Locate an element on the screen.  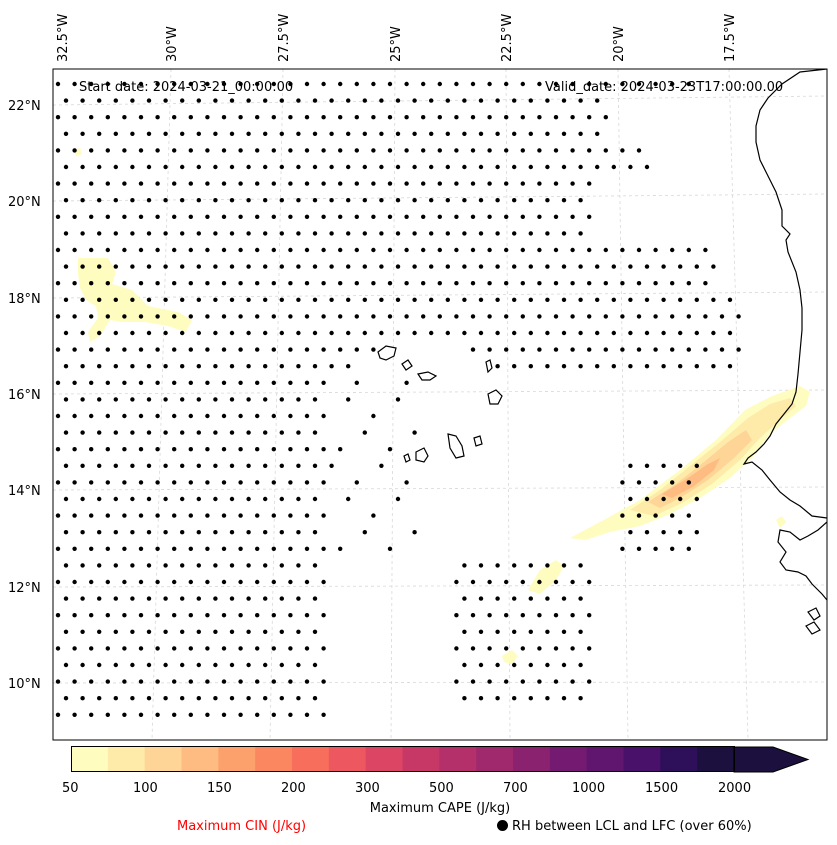
colorbar-cell is located at coordinates (568, 759).